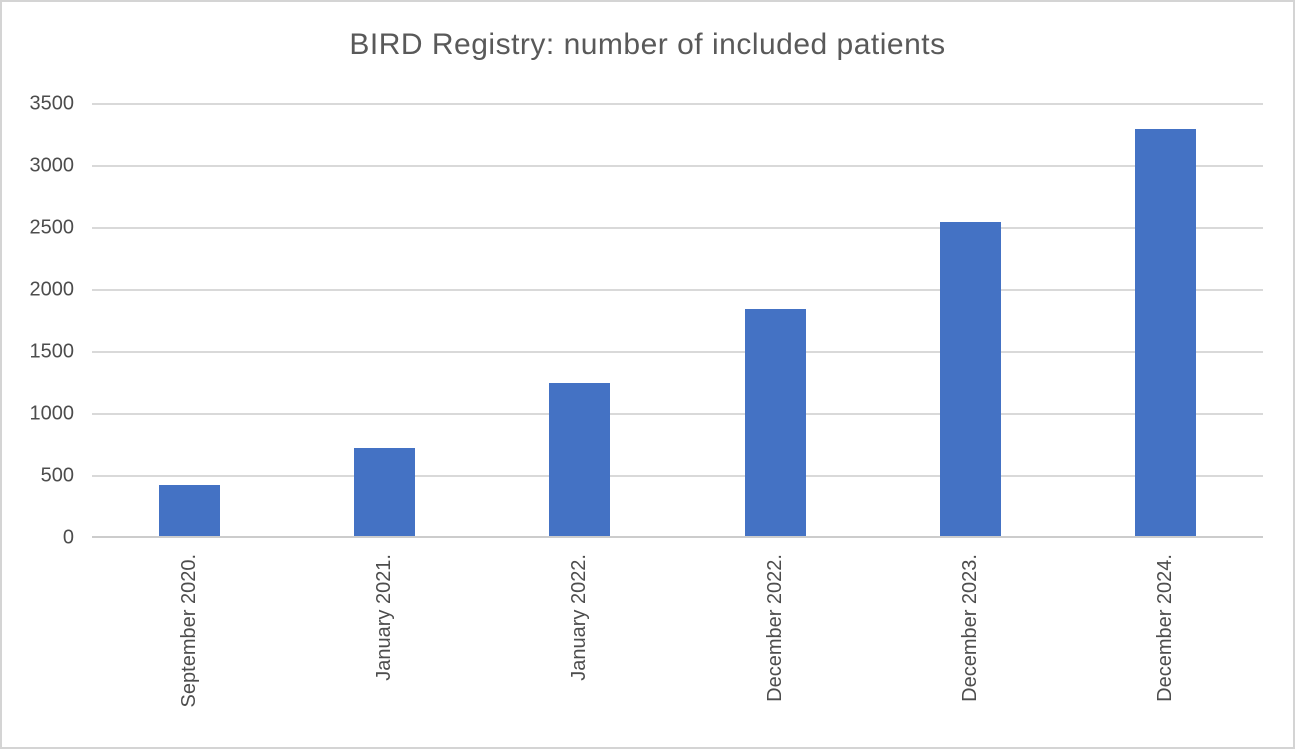 The image size is (1295, 749). Describe the element at coordinates (384, 617) in the screenshot. I see `x-axis-category-label: January 2021.` at that location.